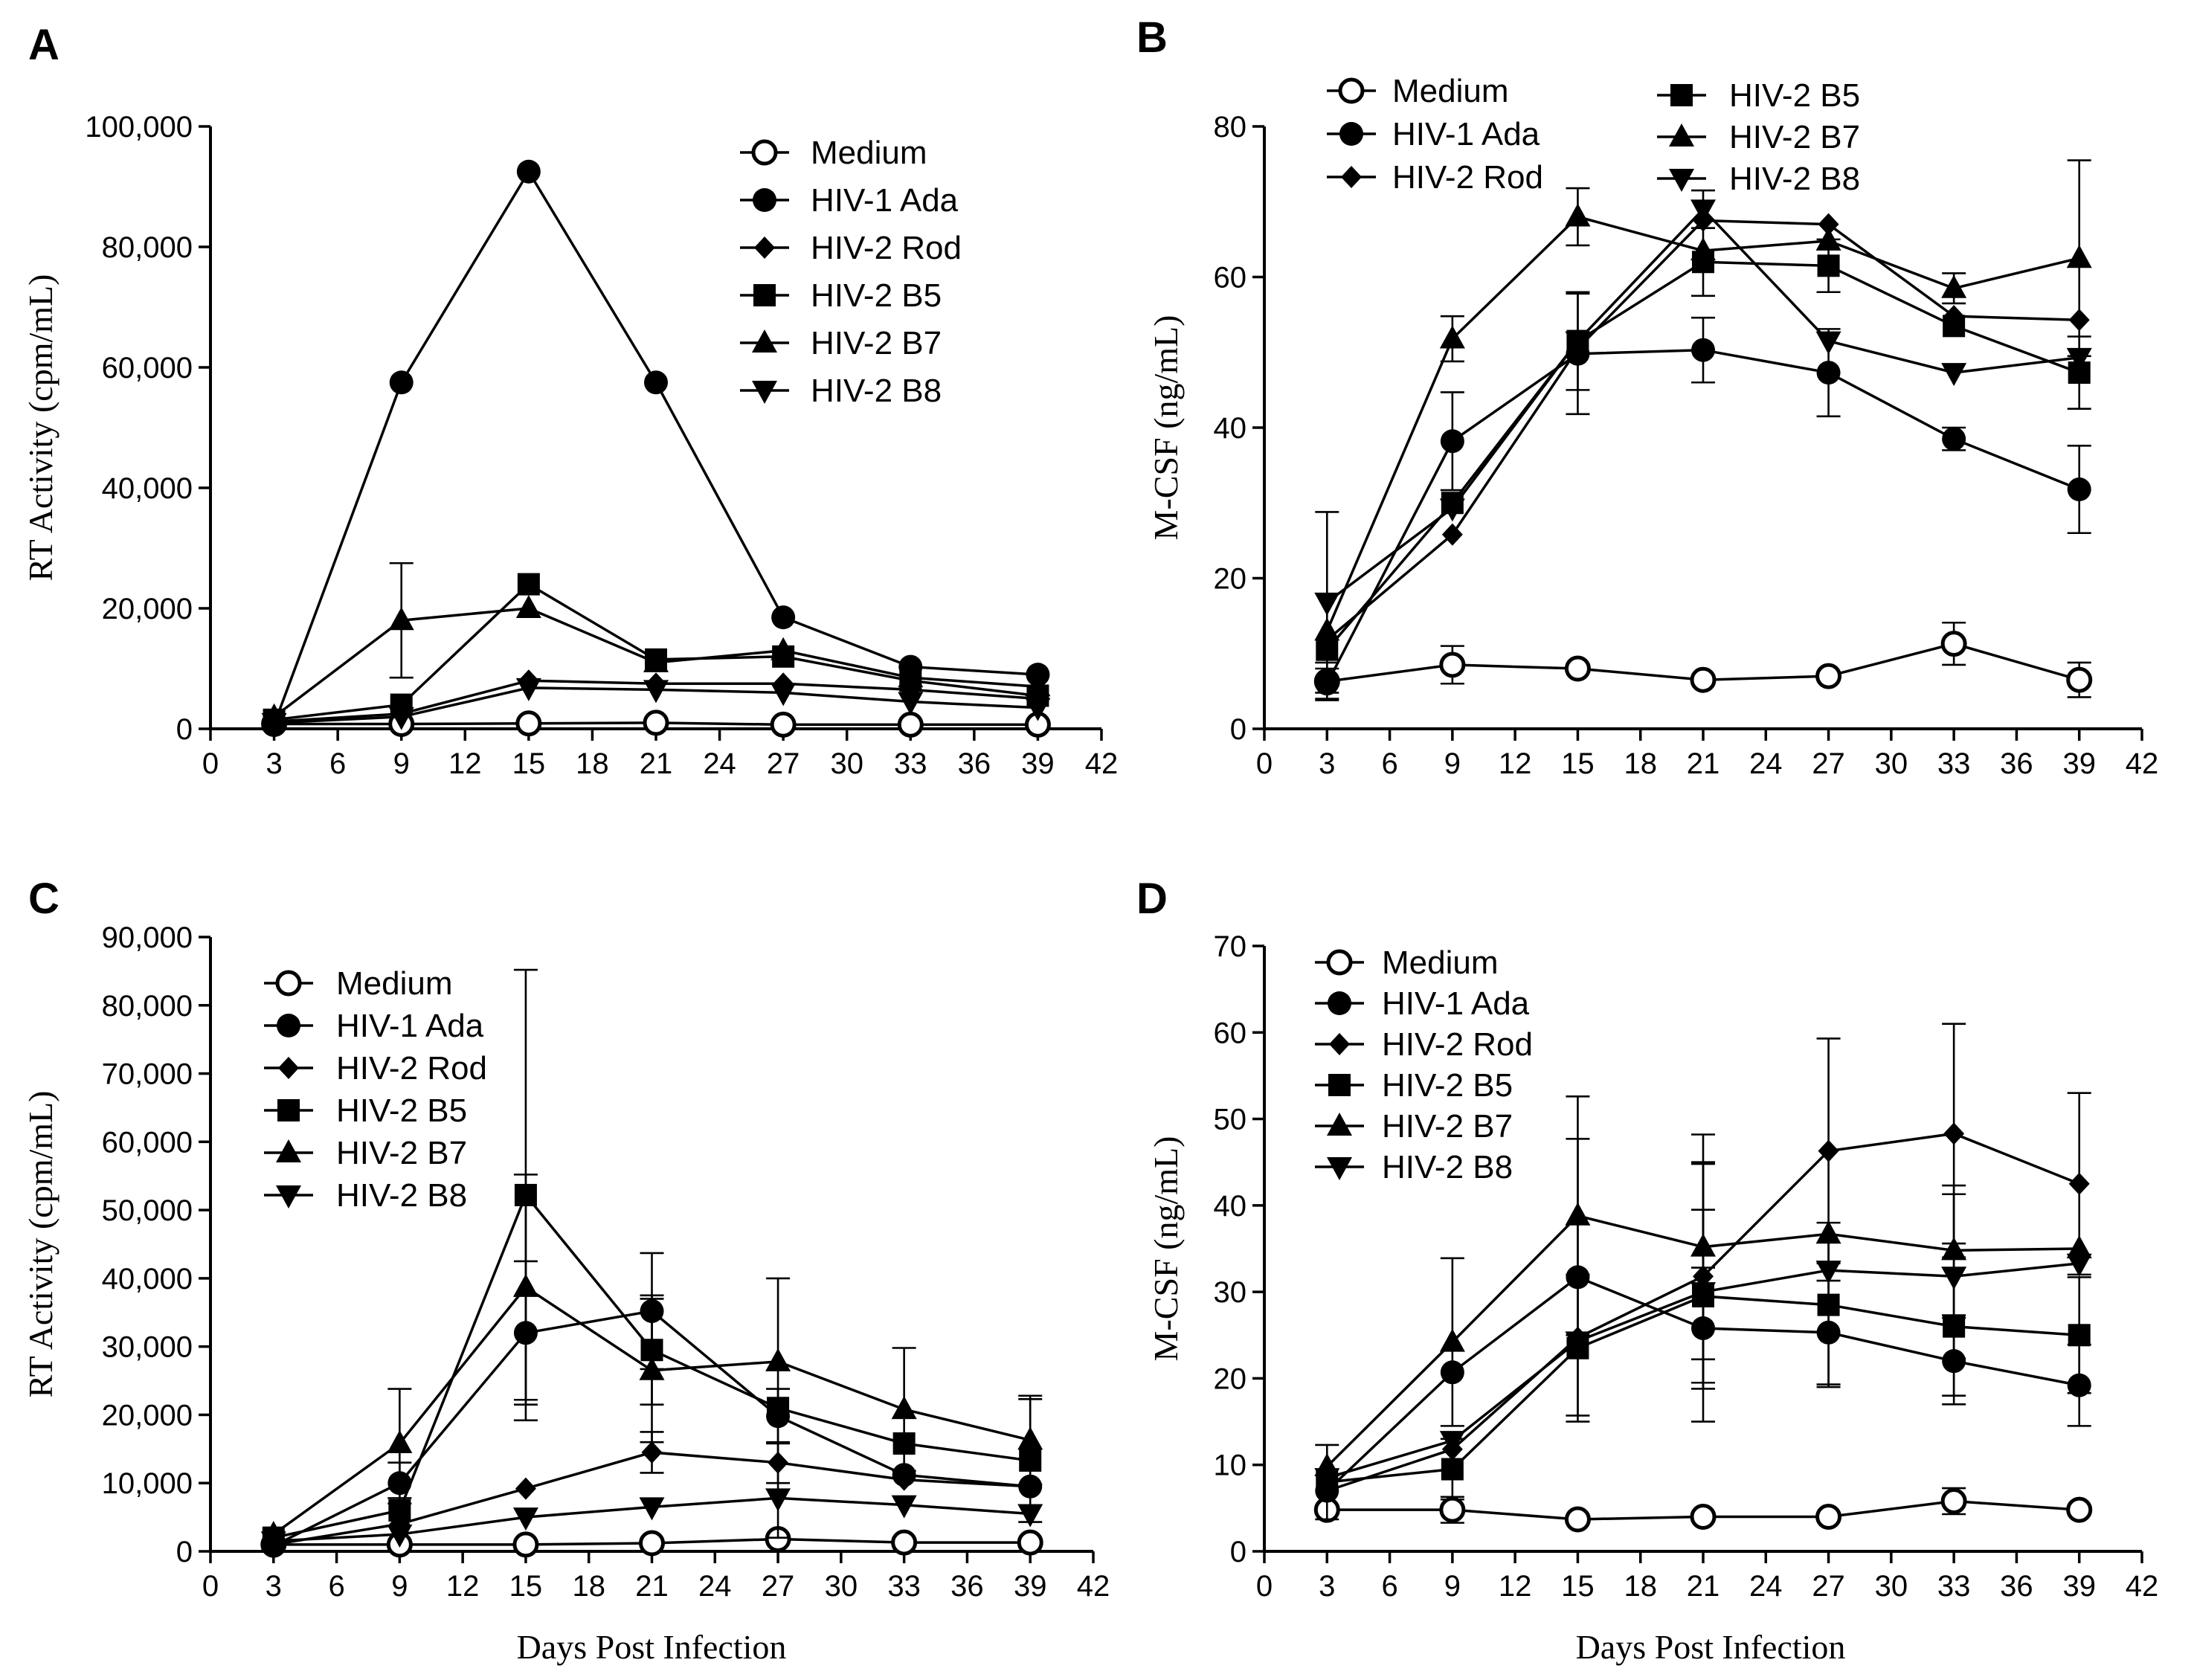  Describe the element at coordinates (1166, 1249) in the screenshot. I see `y-axis-title: M-CSF (ng/mL)` at that location.